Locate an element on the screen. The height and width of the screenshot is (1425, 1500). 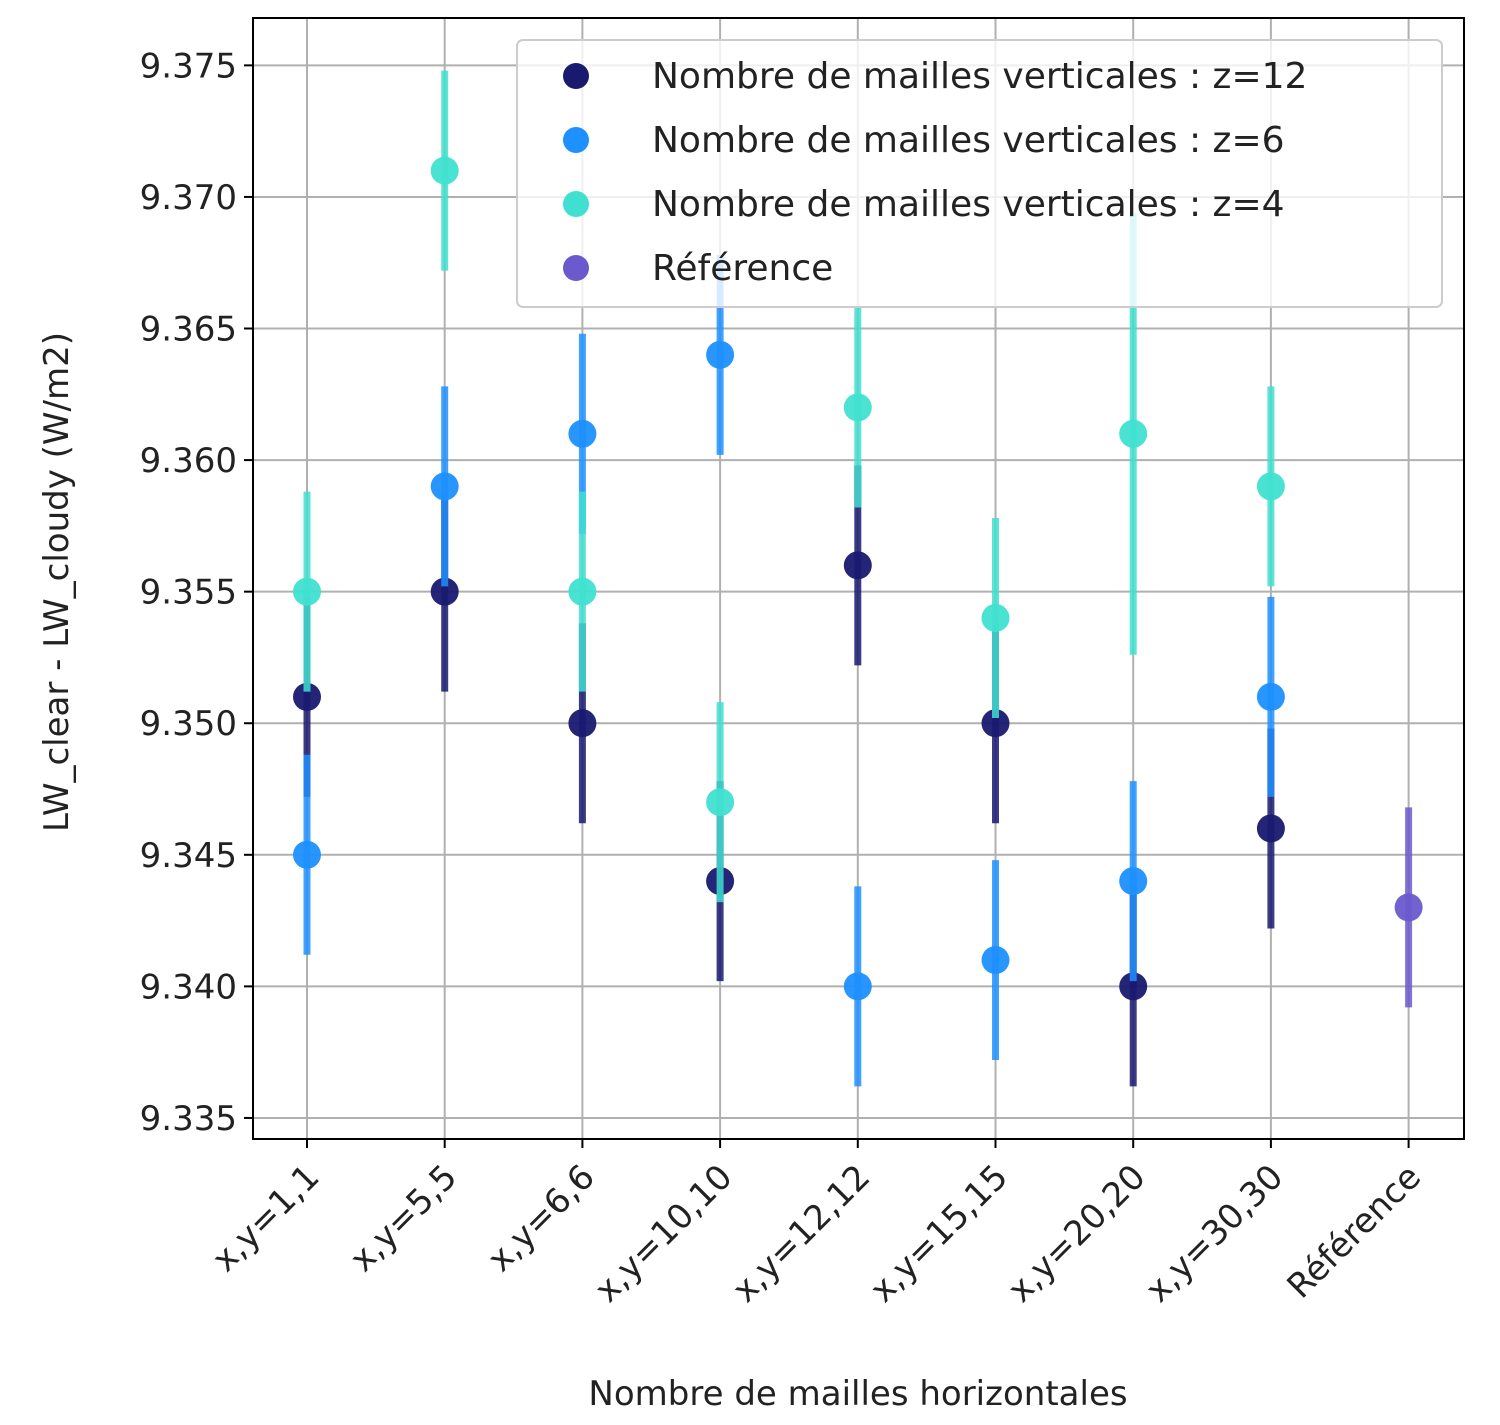
y-tick-label: 9.335 is located at coordinates (188, 1119).